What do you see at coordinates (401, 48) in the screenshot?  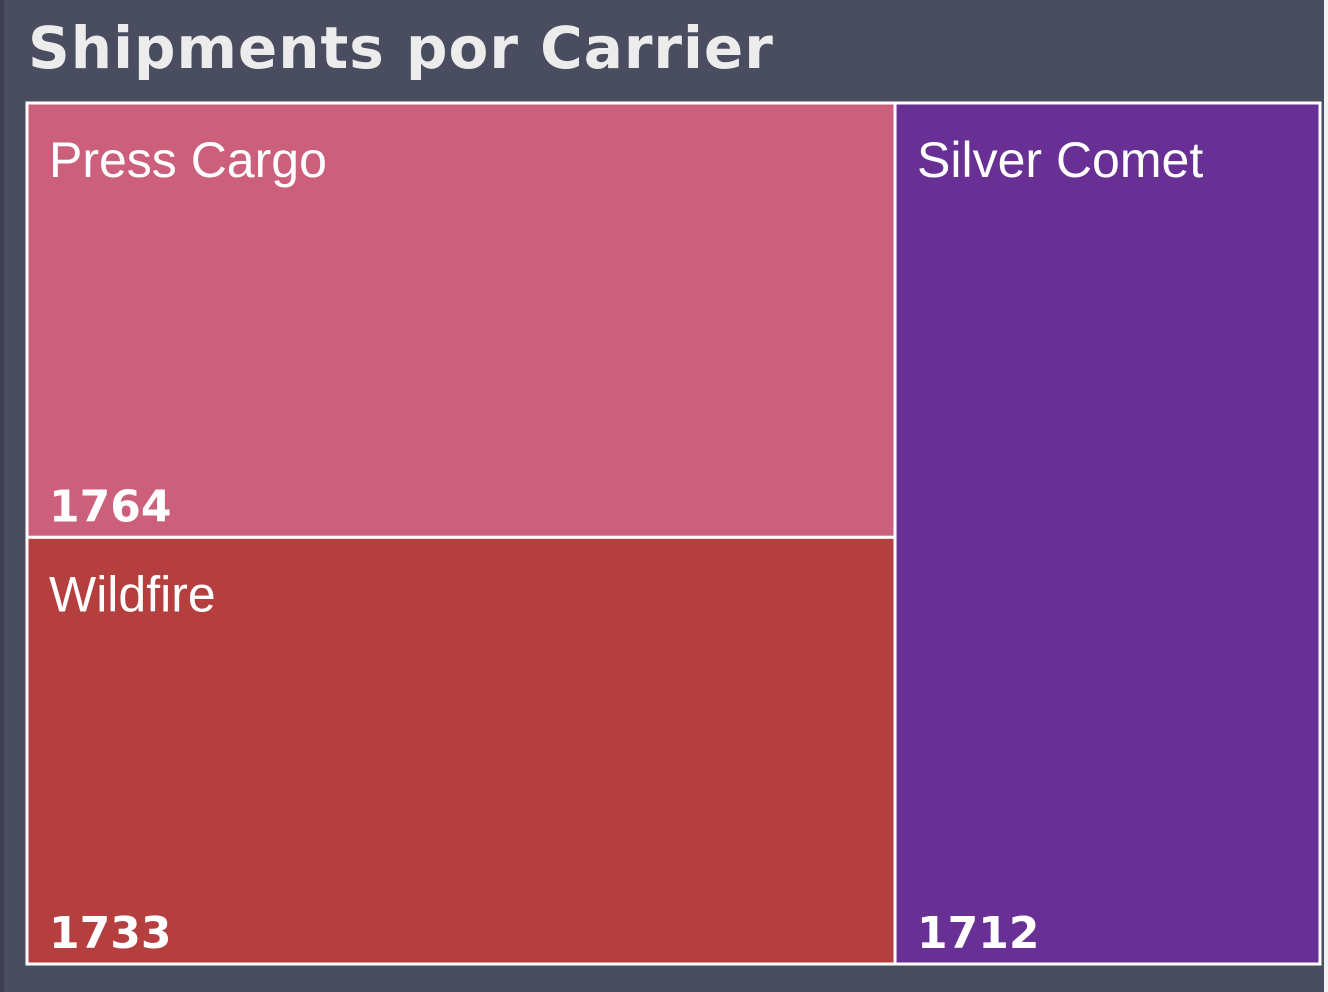 I see `chart-title: Shipments por Carrier` at bounding box center [401, 48].